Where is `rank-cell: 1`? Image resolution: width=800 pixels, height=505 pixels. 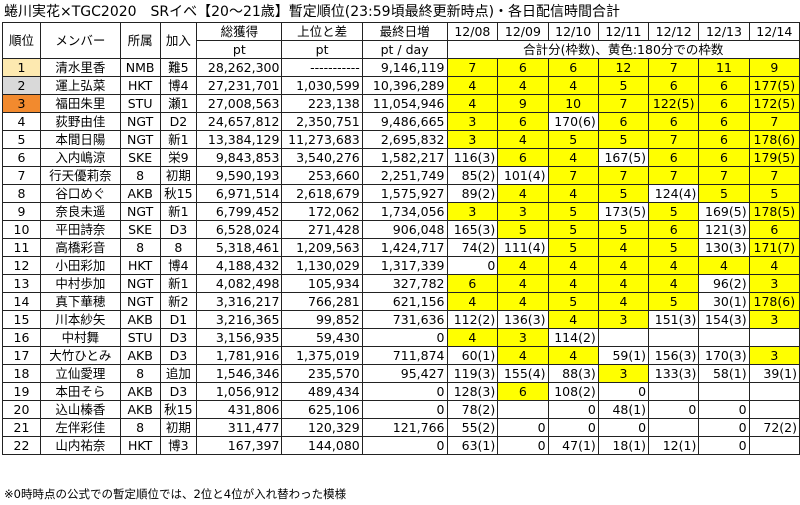
rank-cell: 1 is located at coordinates (21, 67).